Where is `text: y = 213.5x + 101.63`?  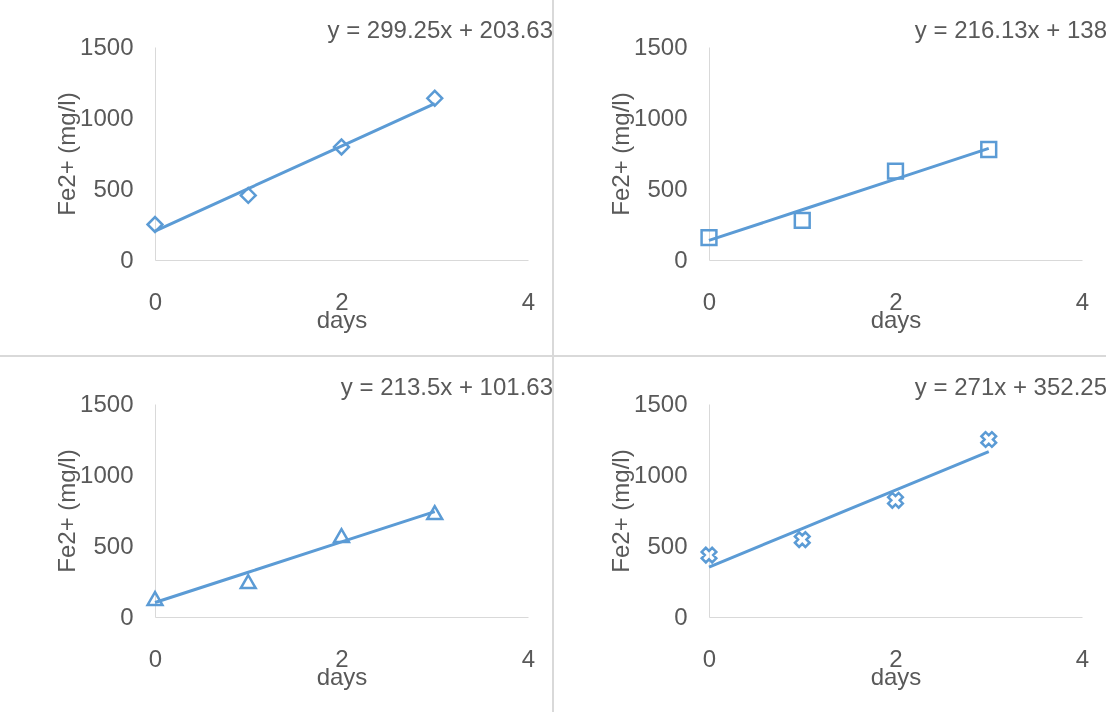
text: y = 213.5x + 101.63 is located at coordinates (446, 386).